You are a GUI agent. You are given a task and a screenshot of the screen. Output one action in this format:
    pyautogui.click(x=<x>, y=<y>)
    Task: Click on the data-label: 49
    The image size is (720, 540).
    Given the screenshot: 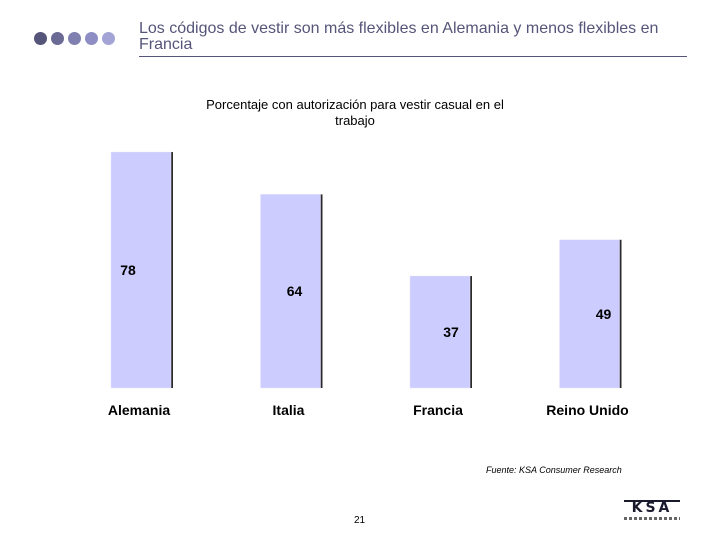 What is the action you would take?
    pyautogui.click(x=604, y=314)
    